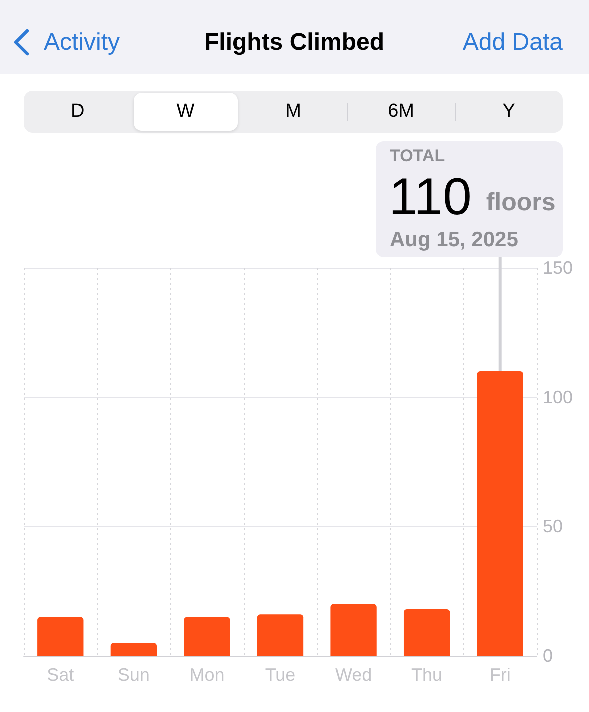  Describe the element at coordinates (500, 675) in the screenshot. I see `x-tick-label: Fri` at that location.